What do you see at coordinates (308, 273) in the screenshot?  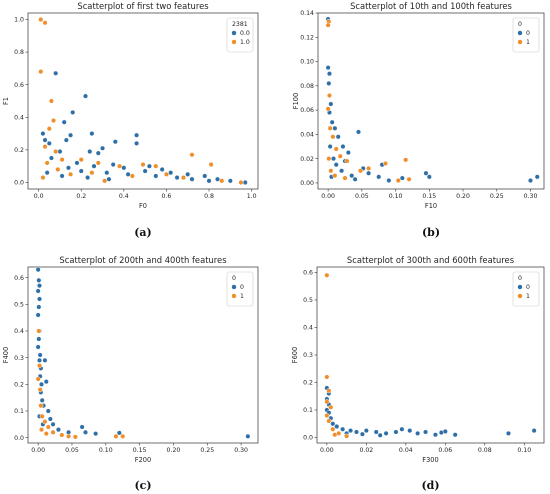 I see `y-tick-label: 0.6` at bounding box center [308, 273].